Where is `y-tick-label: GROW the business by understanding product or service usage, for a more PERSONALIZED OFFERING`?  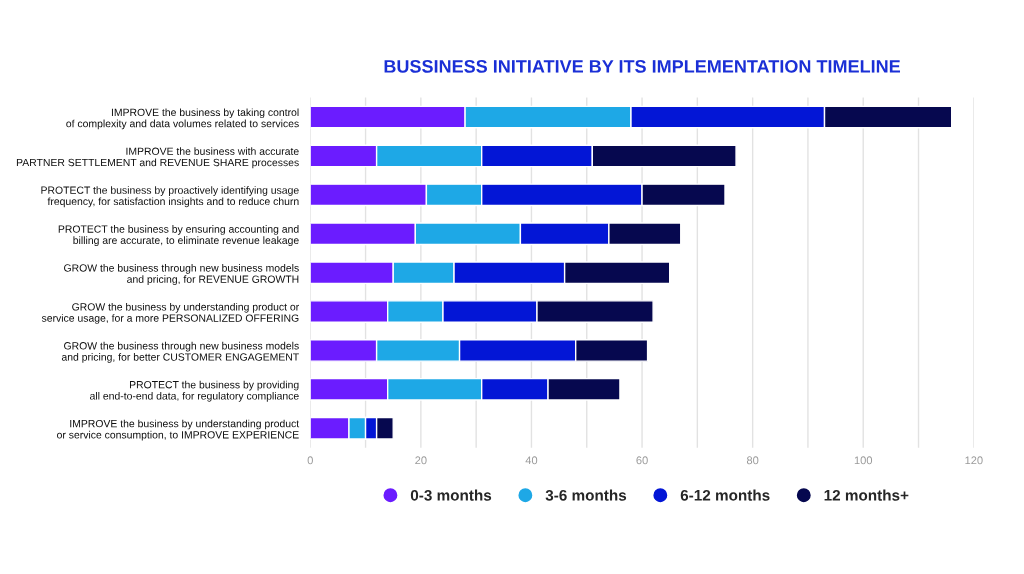
y-tick-label: GROW the business by understanding product or service usage, for a more PERSONALIZED OFFERING is located at coordinates (170, 313).